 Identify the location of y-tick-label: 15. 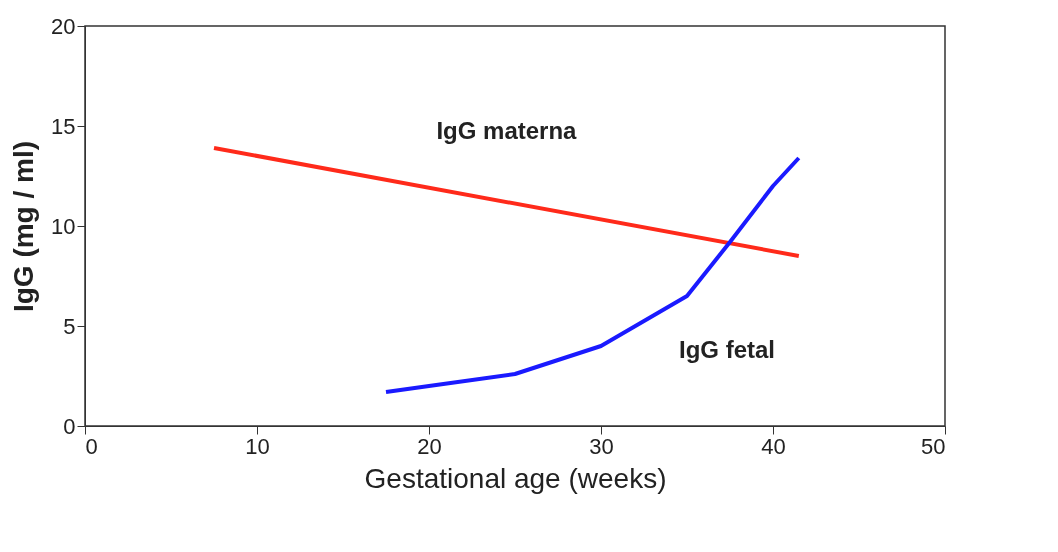
(63, 126).